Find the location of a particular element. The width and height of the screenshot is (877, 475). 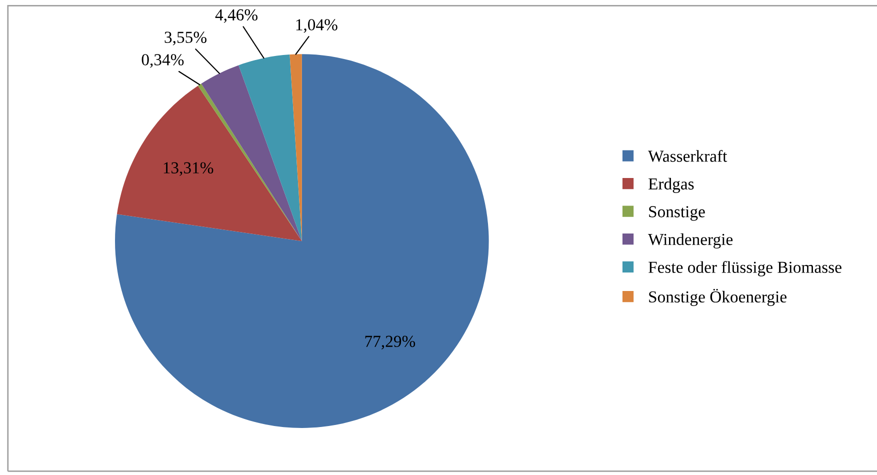

data-label: 3,55% is located at coordinates (185, 39).